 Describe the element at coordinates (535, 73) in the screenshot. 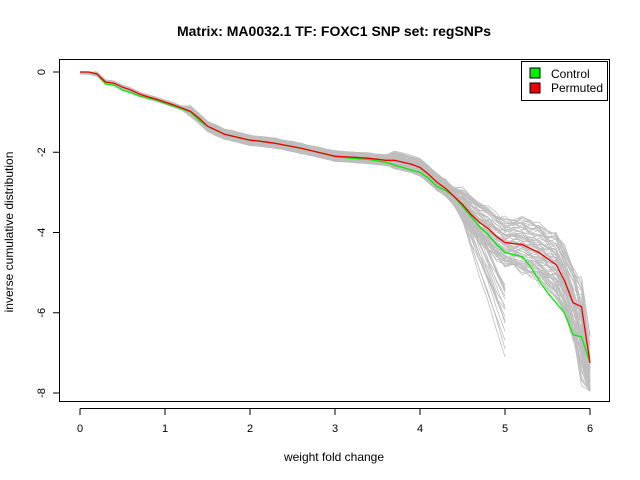

I see `legend-swatch-control` at that location.